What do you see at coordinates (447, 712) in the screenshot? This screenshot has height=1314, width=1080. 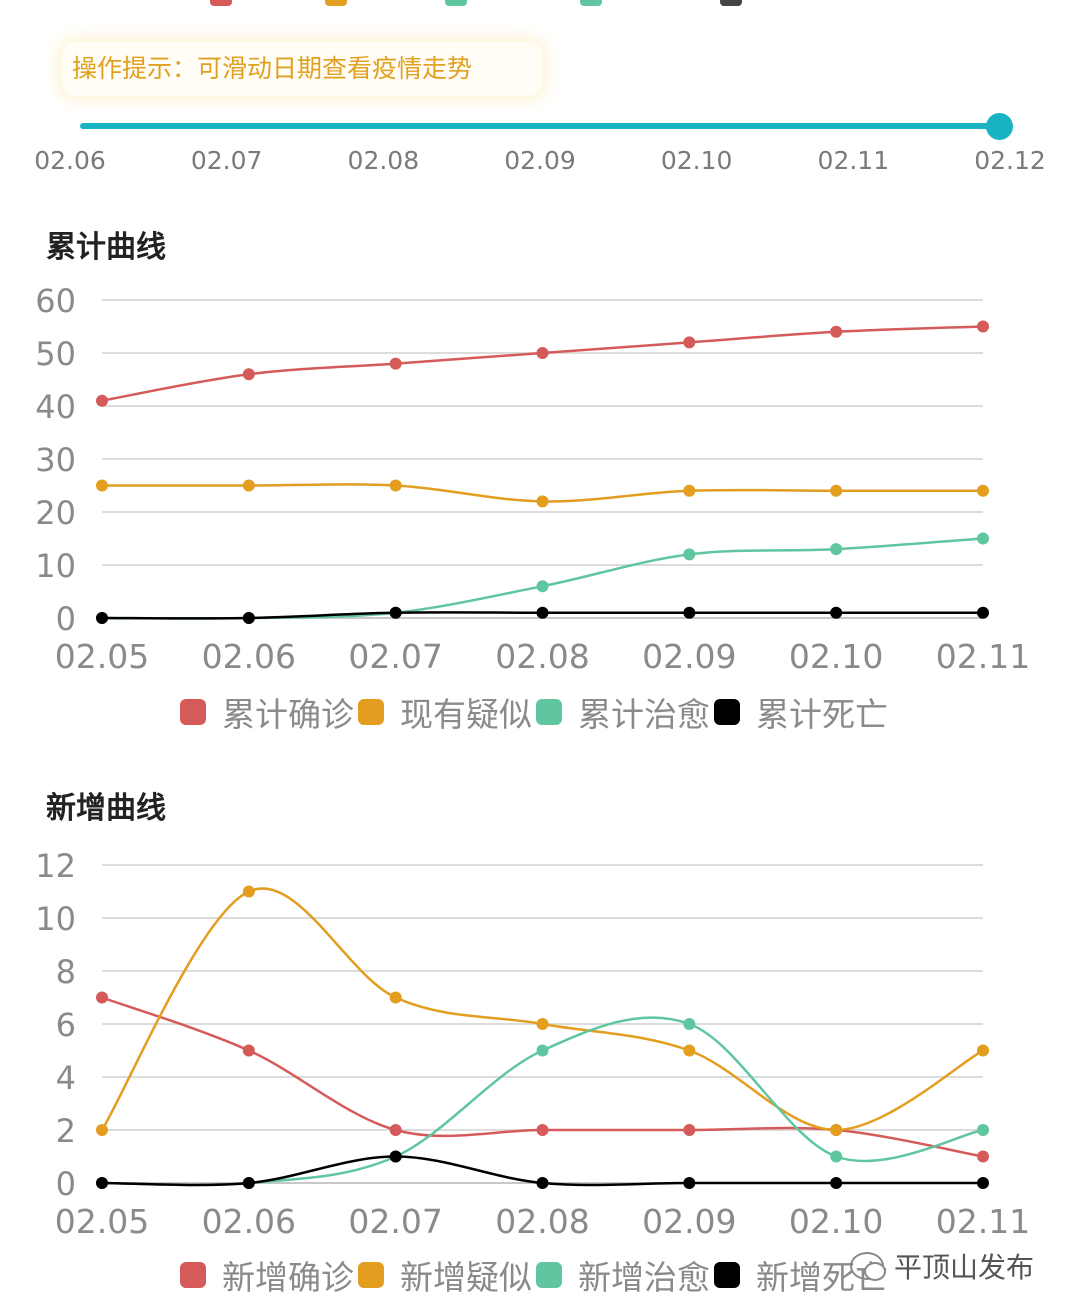 I see `legend-item: 现有疑似` at bounding box center [447, 712].